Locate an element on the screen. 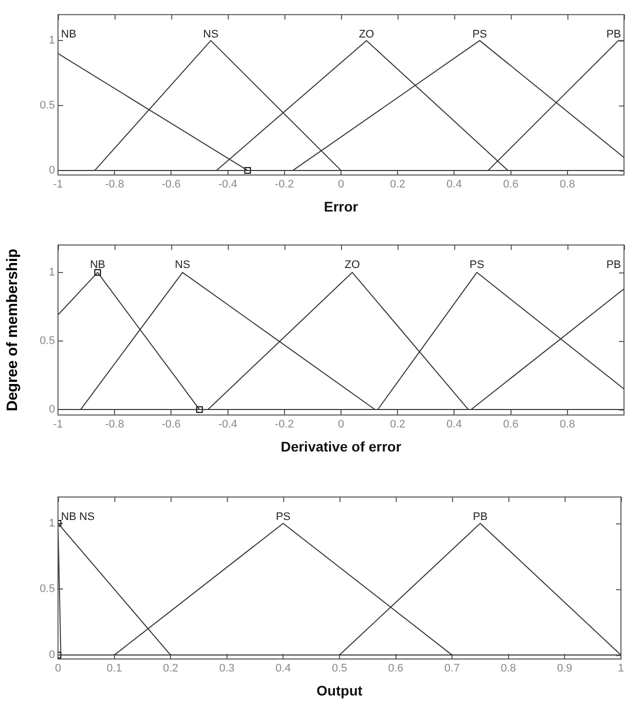  x-tick-label: 0.1 is located at coordinates (114, 668).